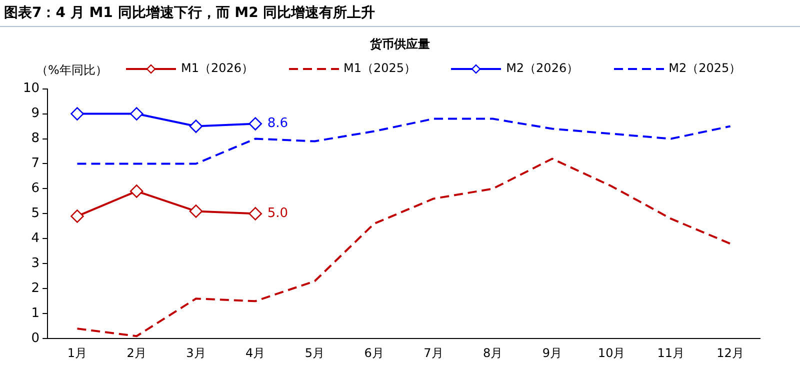 The height and width of the screenshot is (392, 800). Describe the element at coordinates (552, 353) in the screenshot. I see `x-tick-label: 9月` at that location.